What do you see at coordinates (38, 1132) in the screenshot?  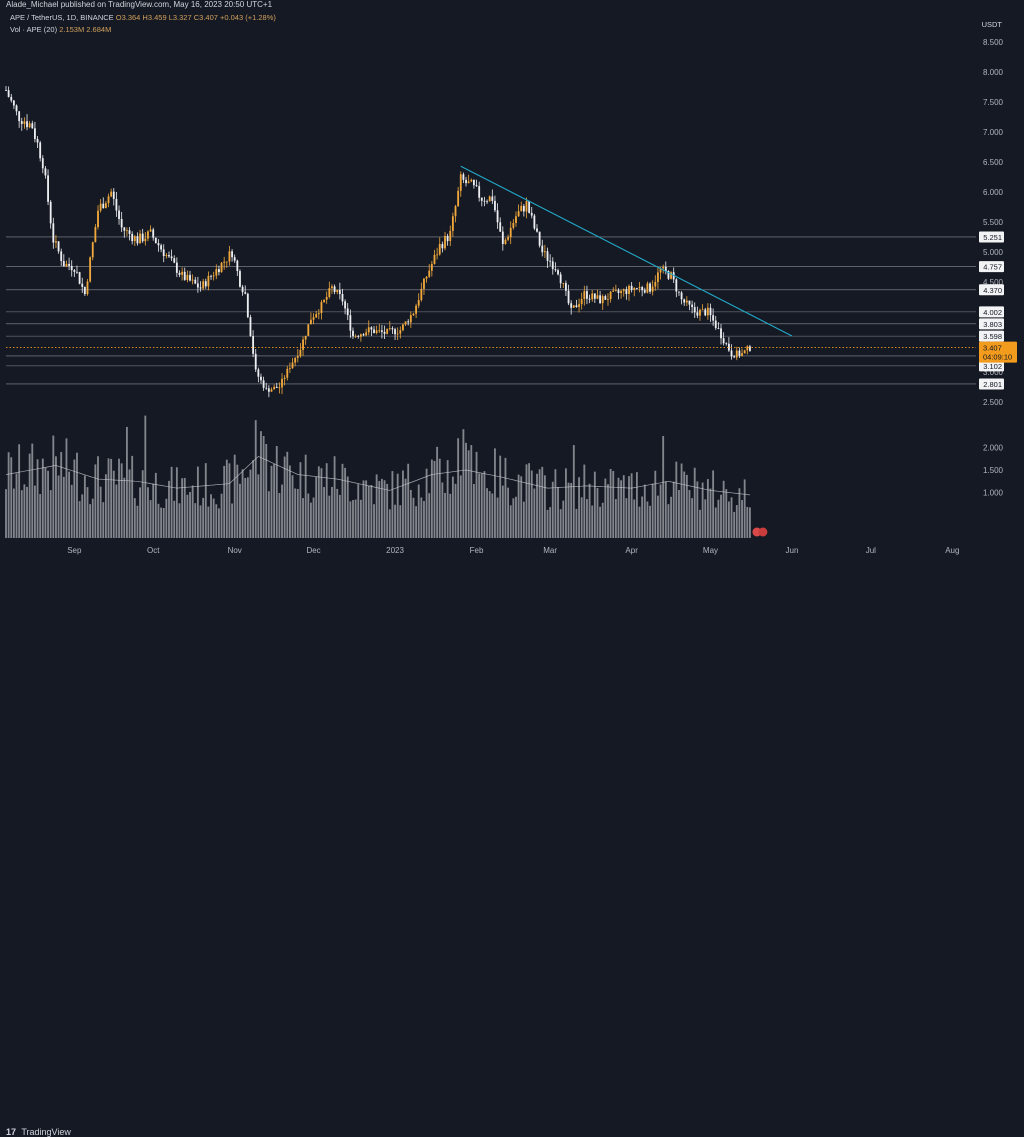 I see `tradingview-logo: 17 TradingView` at bounding box center [38, 1132].